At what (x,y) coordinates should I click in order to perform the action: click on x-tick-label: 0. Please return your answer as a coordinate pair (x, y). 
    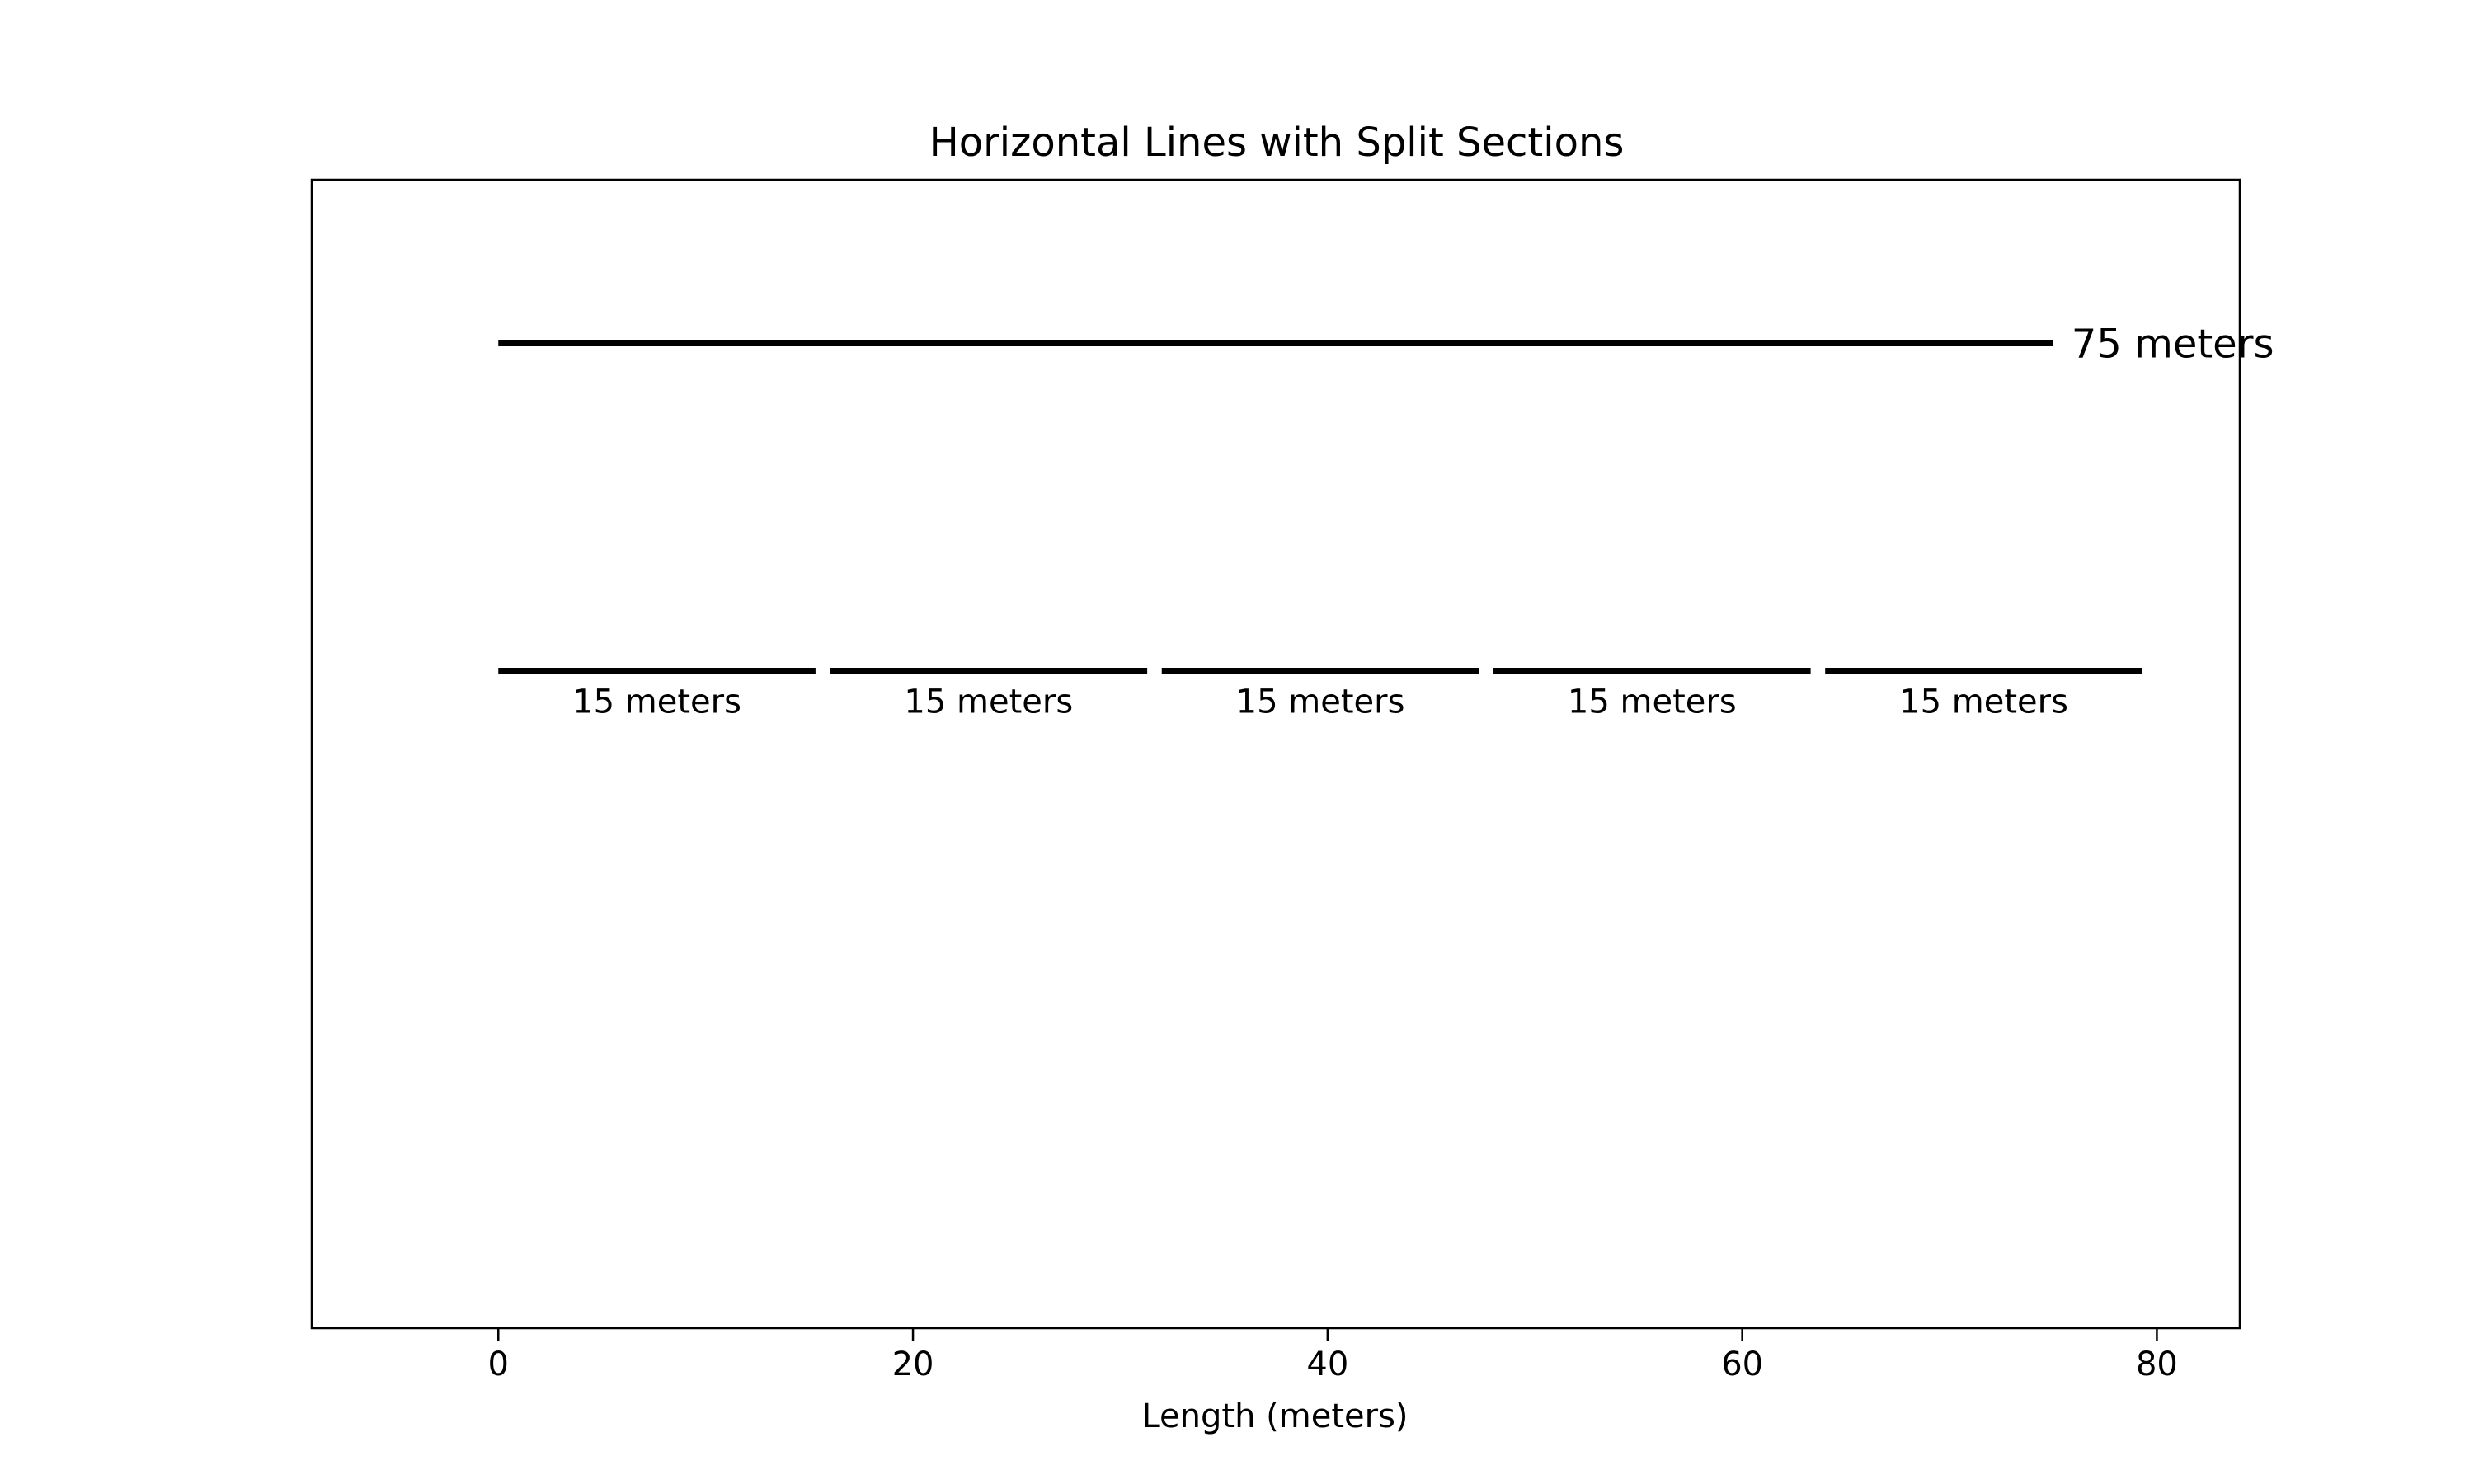
    Looking at the image, I should click on (498, 1364).